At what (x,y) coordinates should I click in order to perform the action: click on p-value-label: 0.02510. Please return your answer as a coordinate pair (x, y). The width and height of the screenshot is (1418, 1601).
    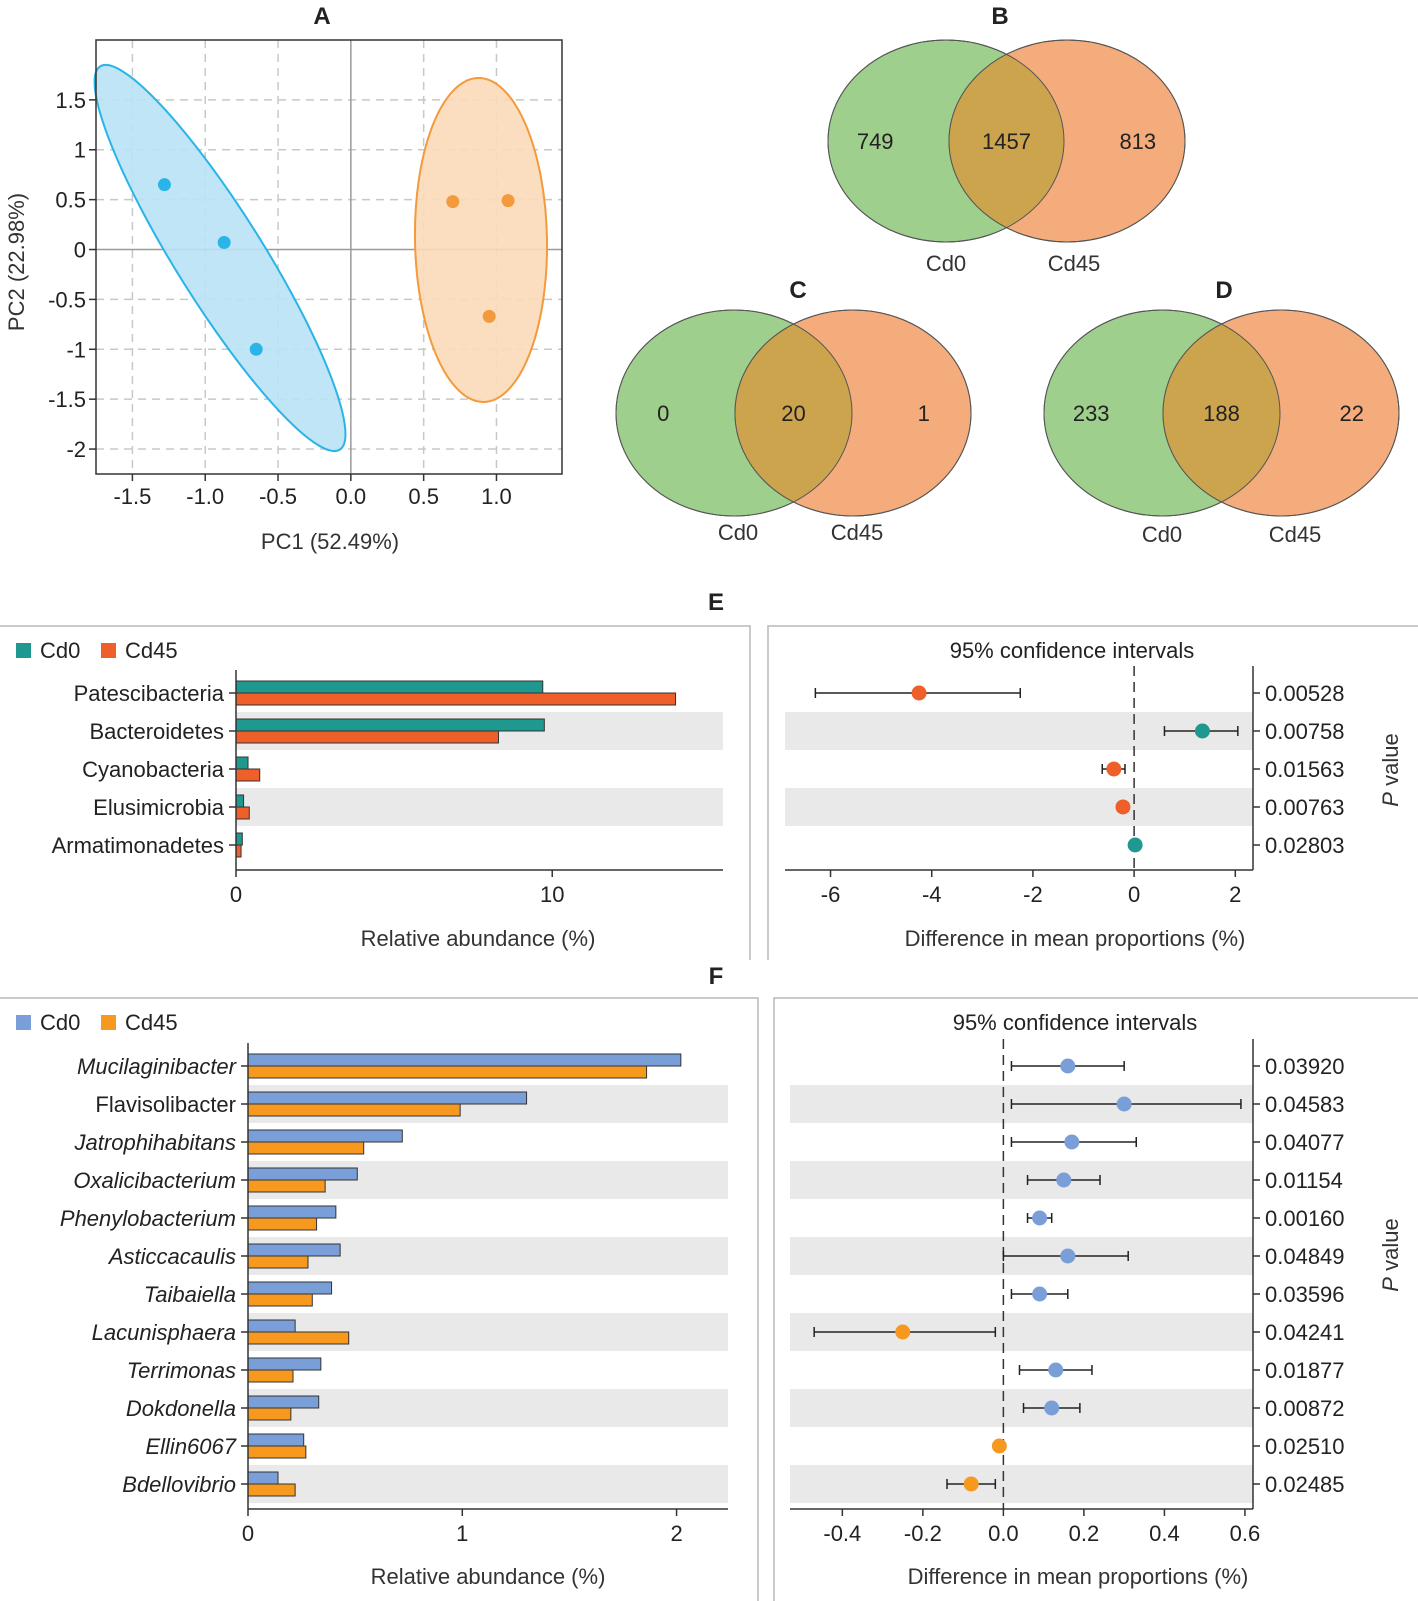
    Looking at the image, I should click on (1305, 1446).